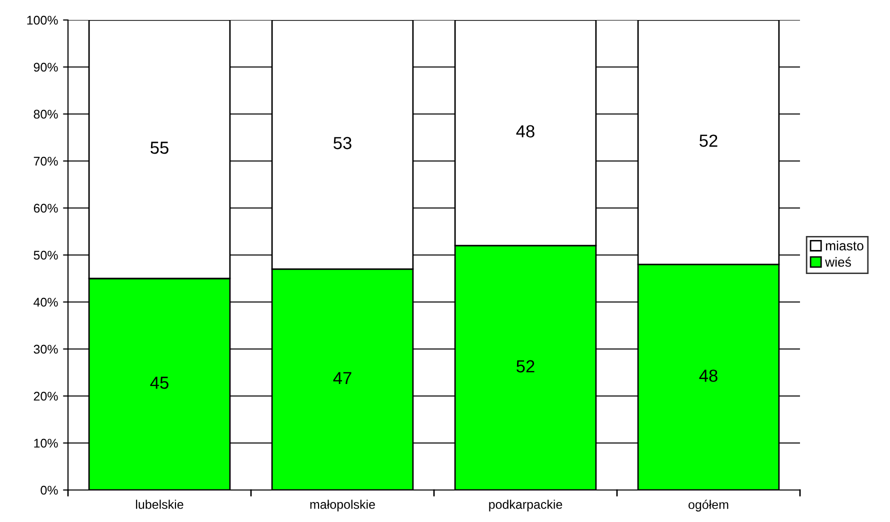  Describe the element at coordinates (46, 302) in the screenshot. I see `y-tick-label: 40%` at that location.